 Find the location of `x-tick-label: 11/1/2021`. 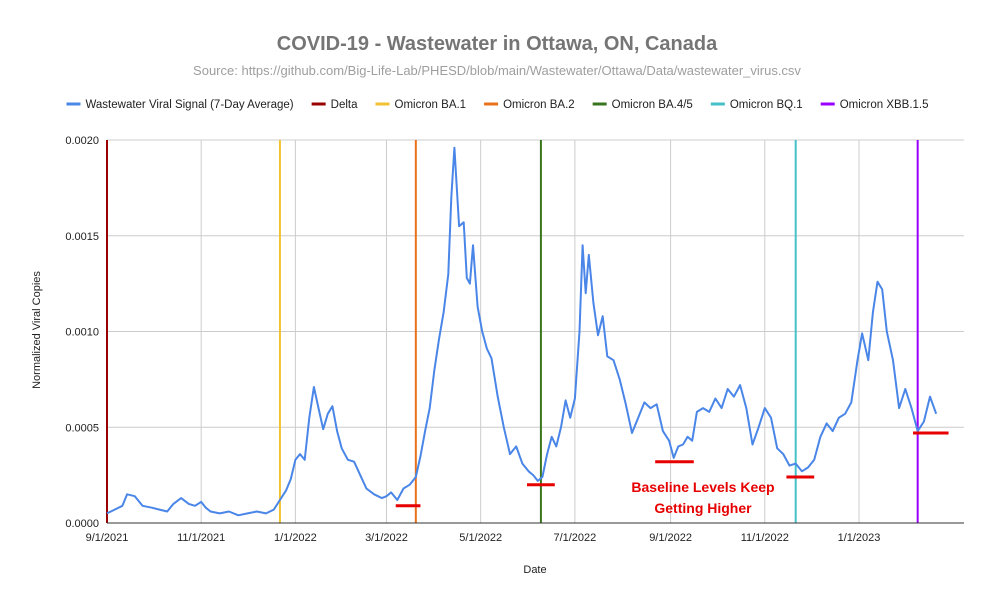

x-tick-label: 11/1/2021 is located at coordinates (201, 538).